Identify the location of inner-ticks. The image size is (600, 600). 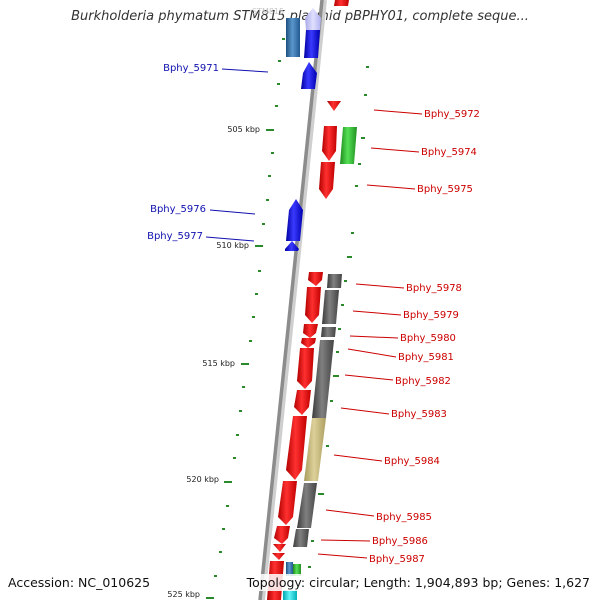
(245, 318).